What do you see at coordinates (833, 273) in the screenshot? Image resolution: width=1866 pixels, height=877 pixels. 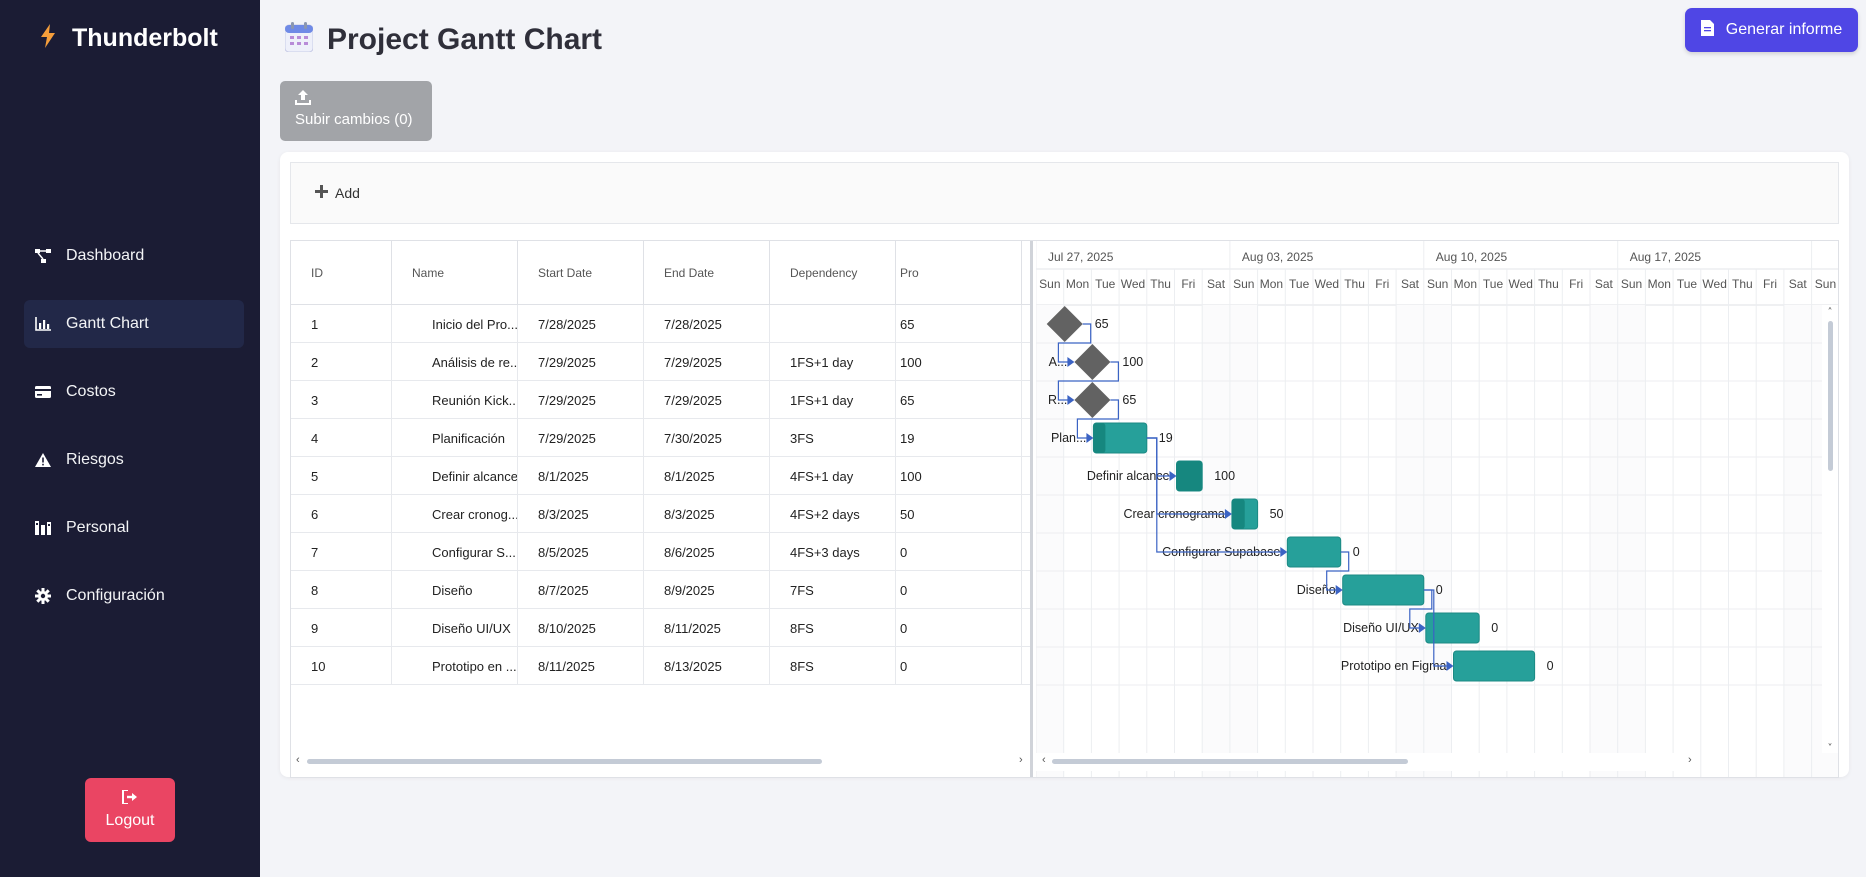 I see `column-header-dependency: Dependency` at bounding box center [833, 273].